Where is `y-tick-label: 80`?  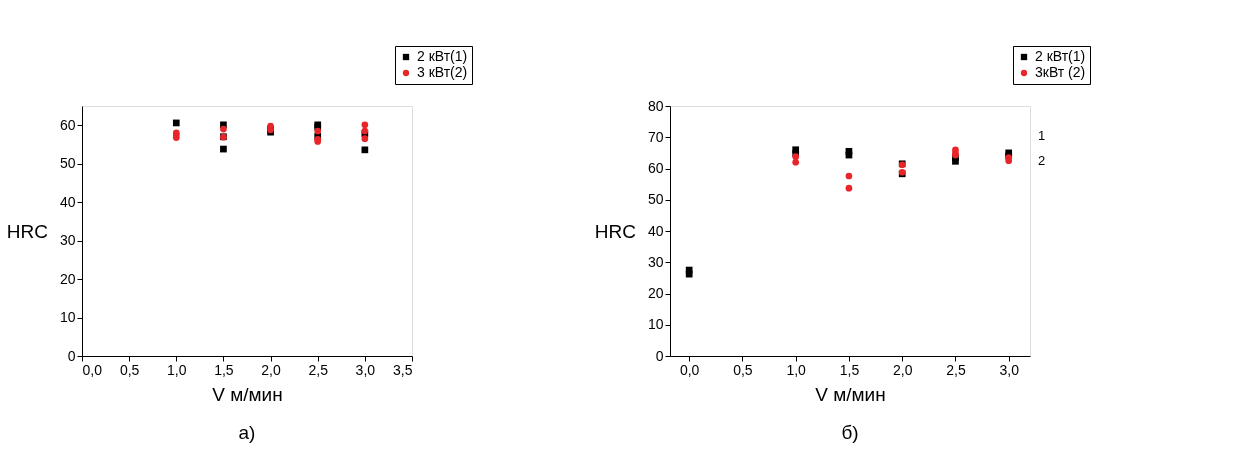
y-tick-label: 80 is located at coordinates (655, 105).